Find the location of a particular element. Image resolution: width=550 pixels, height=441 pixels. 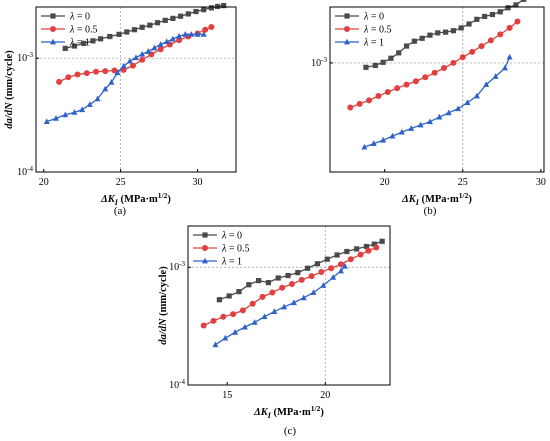

plot-frame is located at coordinates (437, 89).